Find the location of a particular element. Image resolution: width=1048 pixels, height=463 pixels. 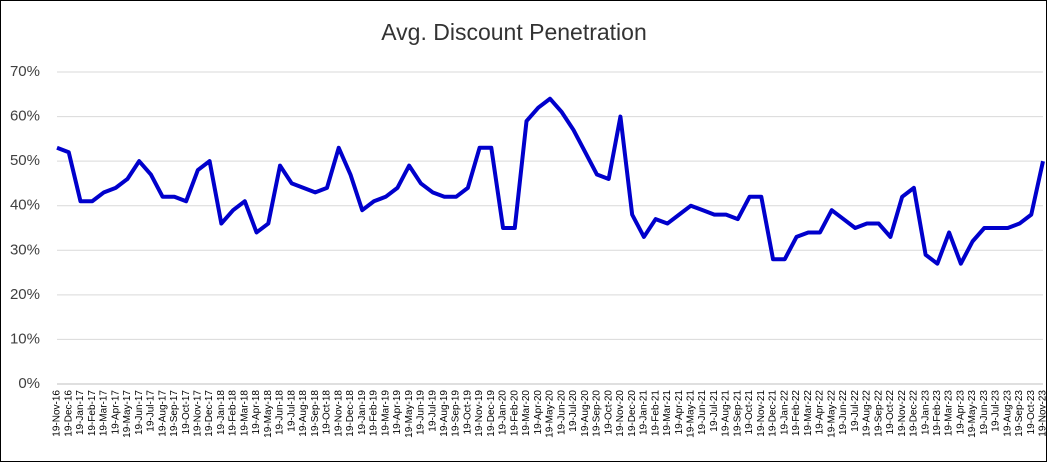

x-tick-label: 19-Dec-18 is located at coordinates (350, 413).